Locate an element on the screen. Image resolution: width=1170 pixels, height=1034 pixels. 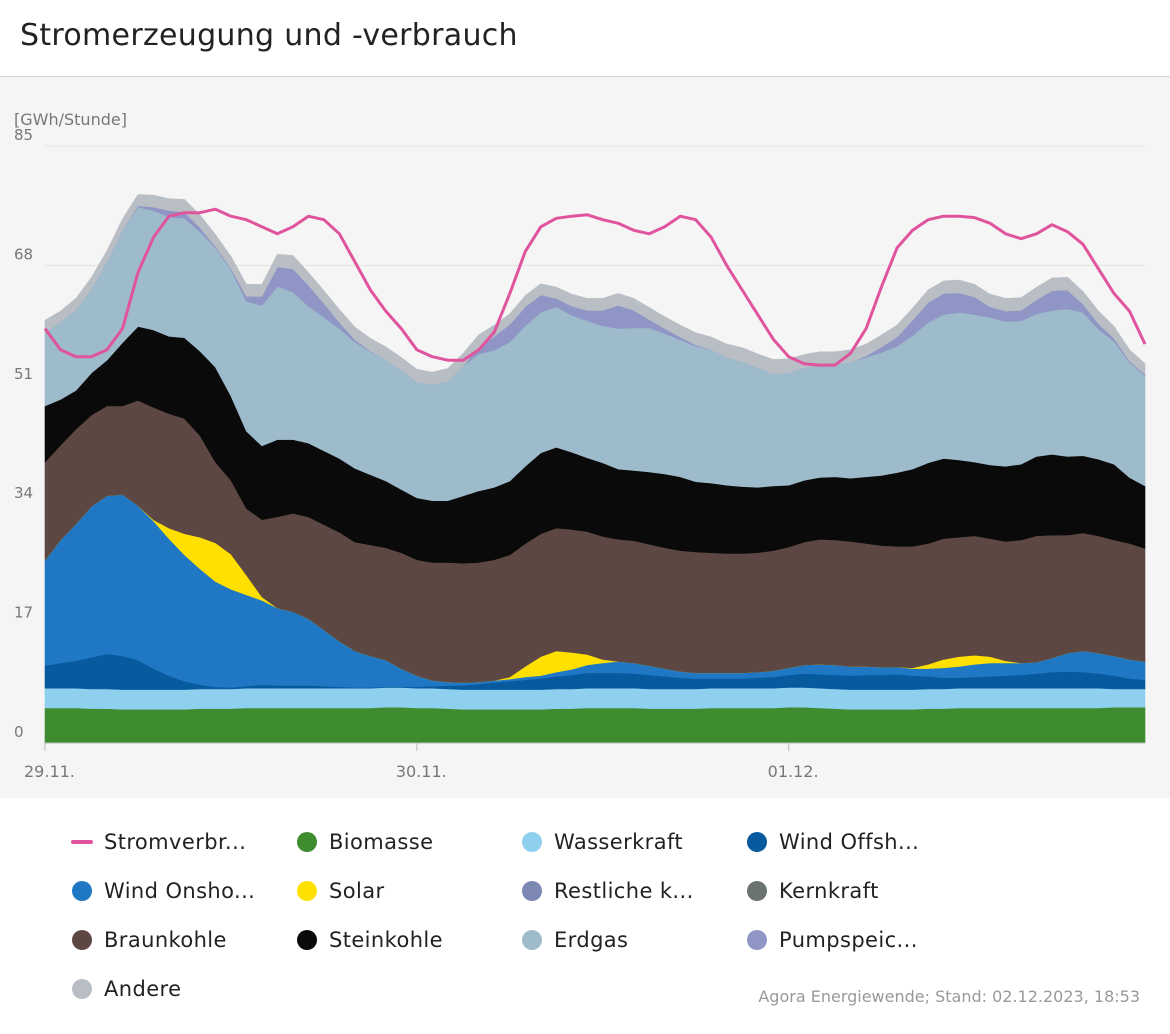
title-divider is located at coordinates (585, 76).